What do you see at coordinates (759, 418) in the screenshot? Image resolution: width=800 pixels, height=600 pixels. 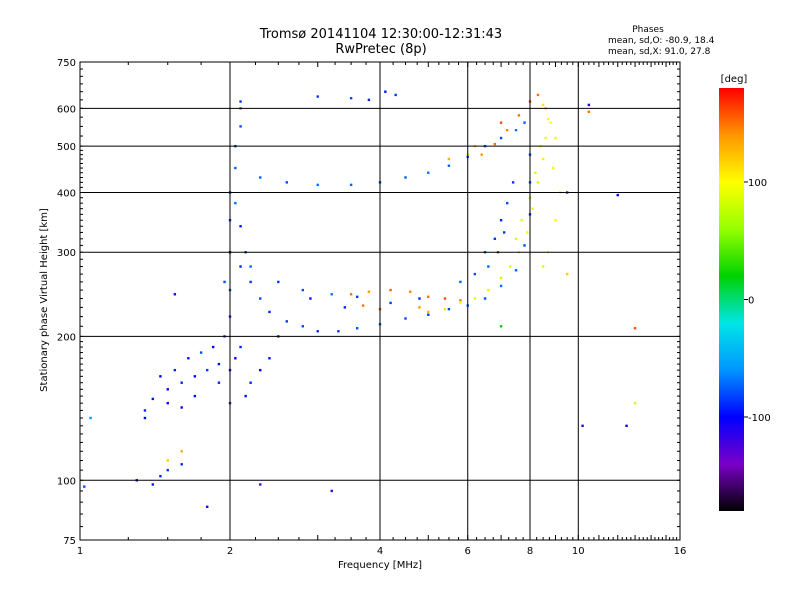 I see `colorbar-tick-label: -100` at bounding box center [759, 418].